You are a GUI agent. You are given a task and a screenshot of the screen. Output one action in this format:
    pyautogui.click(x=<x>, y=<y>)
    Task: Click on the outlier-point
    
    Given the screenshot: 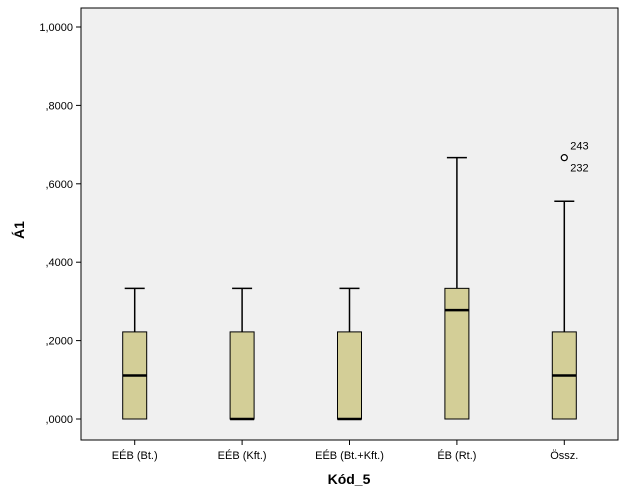 What is the action you would take?
    pyautogui.click(x=564, y=158)
    